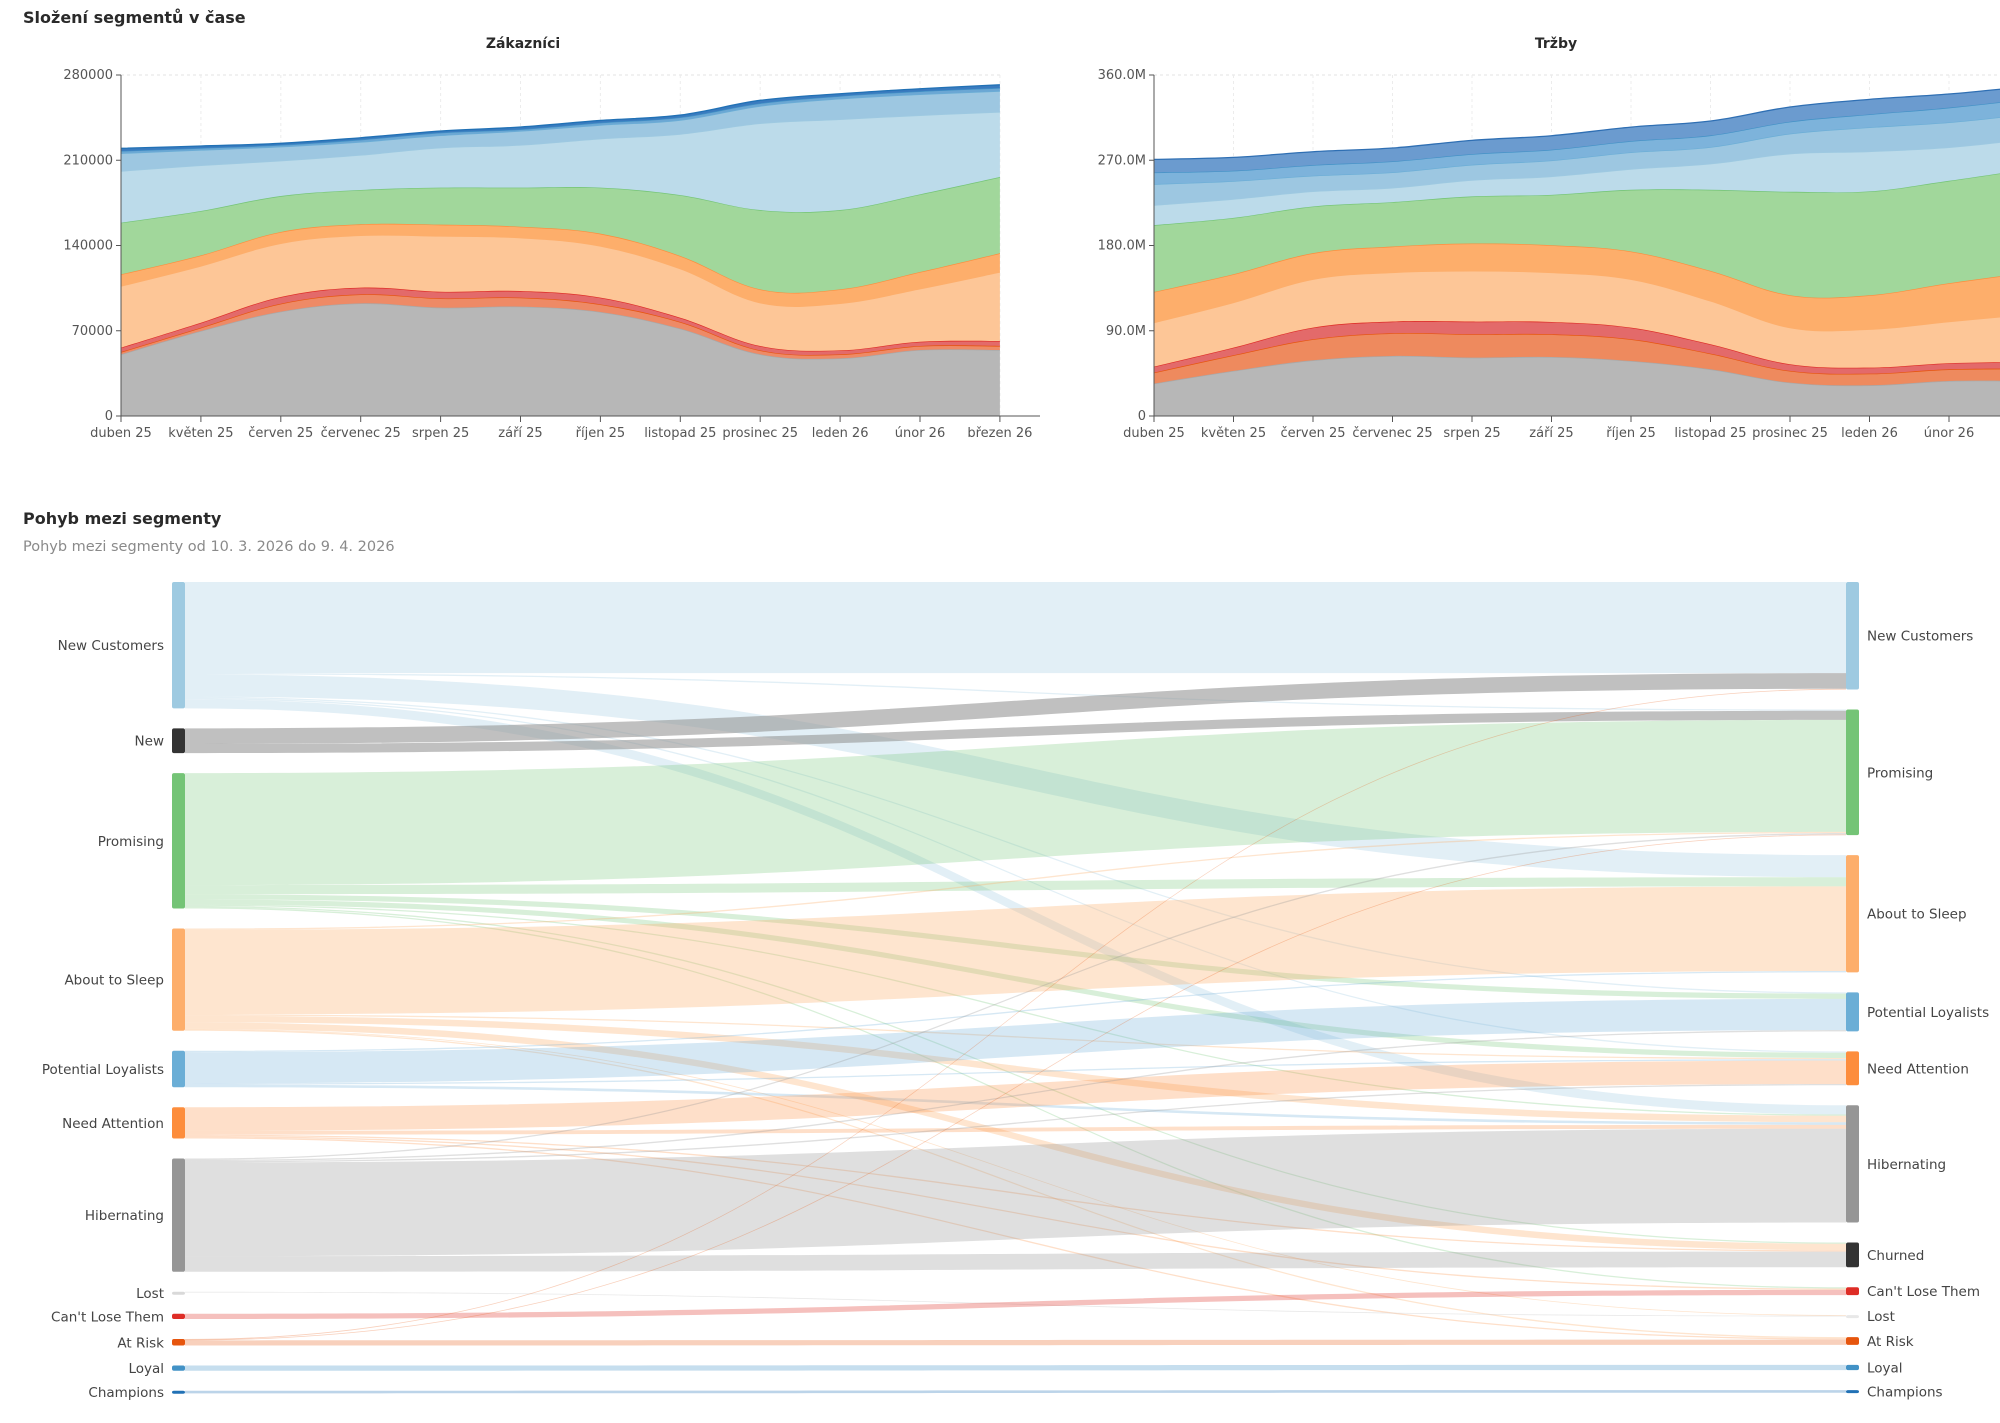 The height and width of the screenshot is (1423, 2000). Describe the element at coordinates (999, 433) in the screenshot. I see `x-tick-label: březen 26` at that location.